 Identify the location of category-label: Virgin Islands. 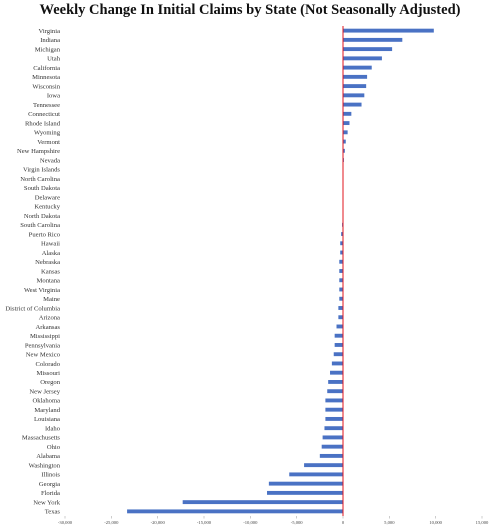
(41, 170).